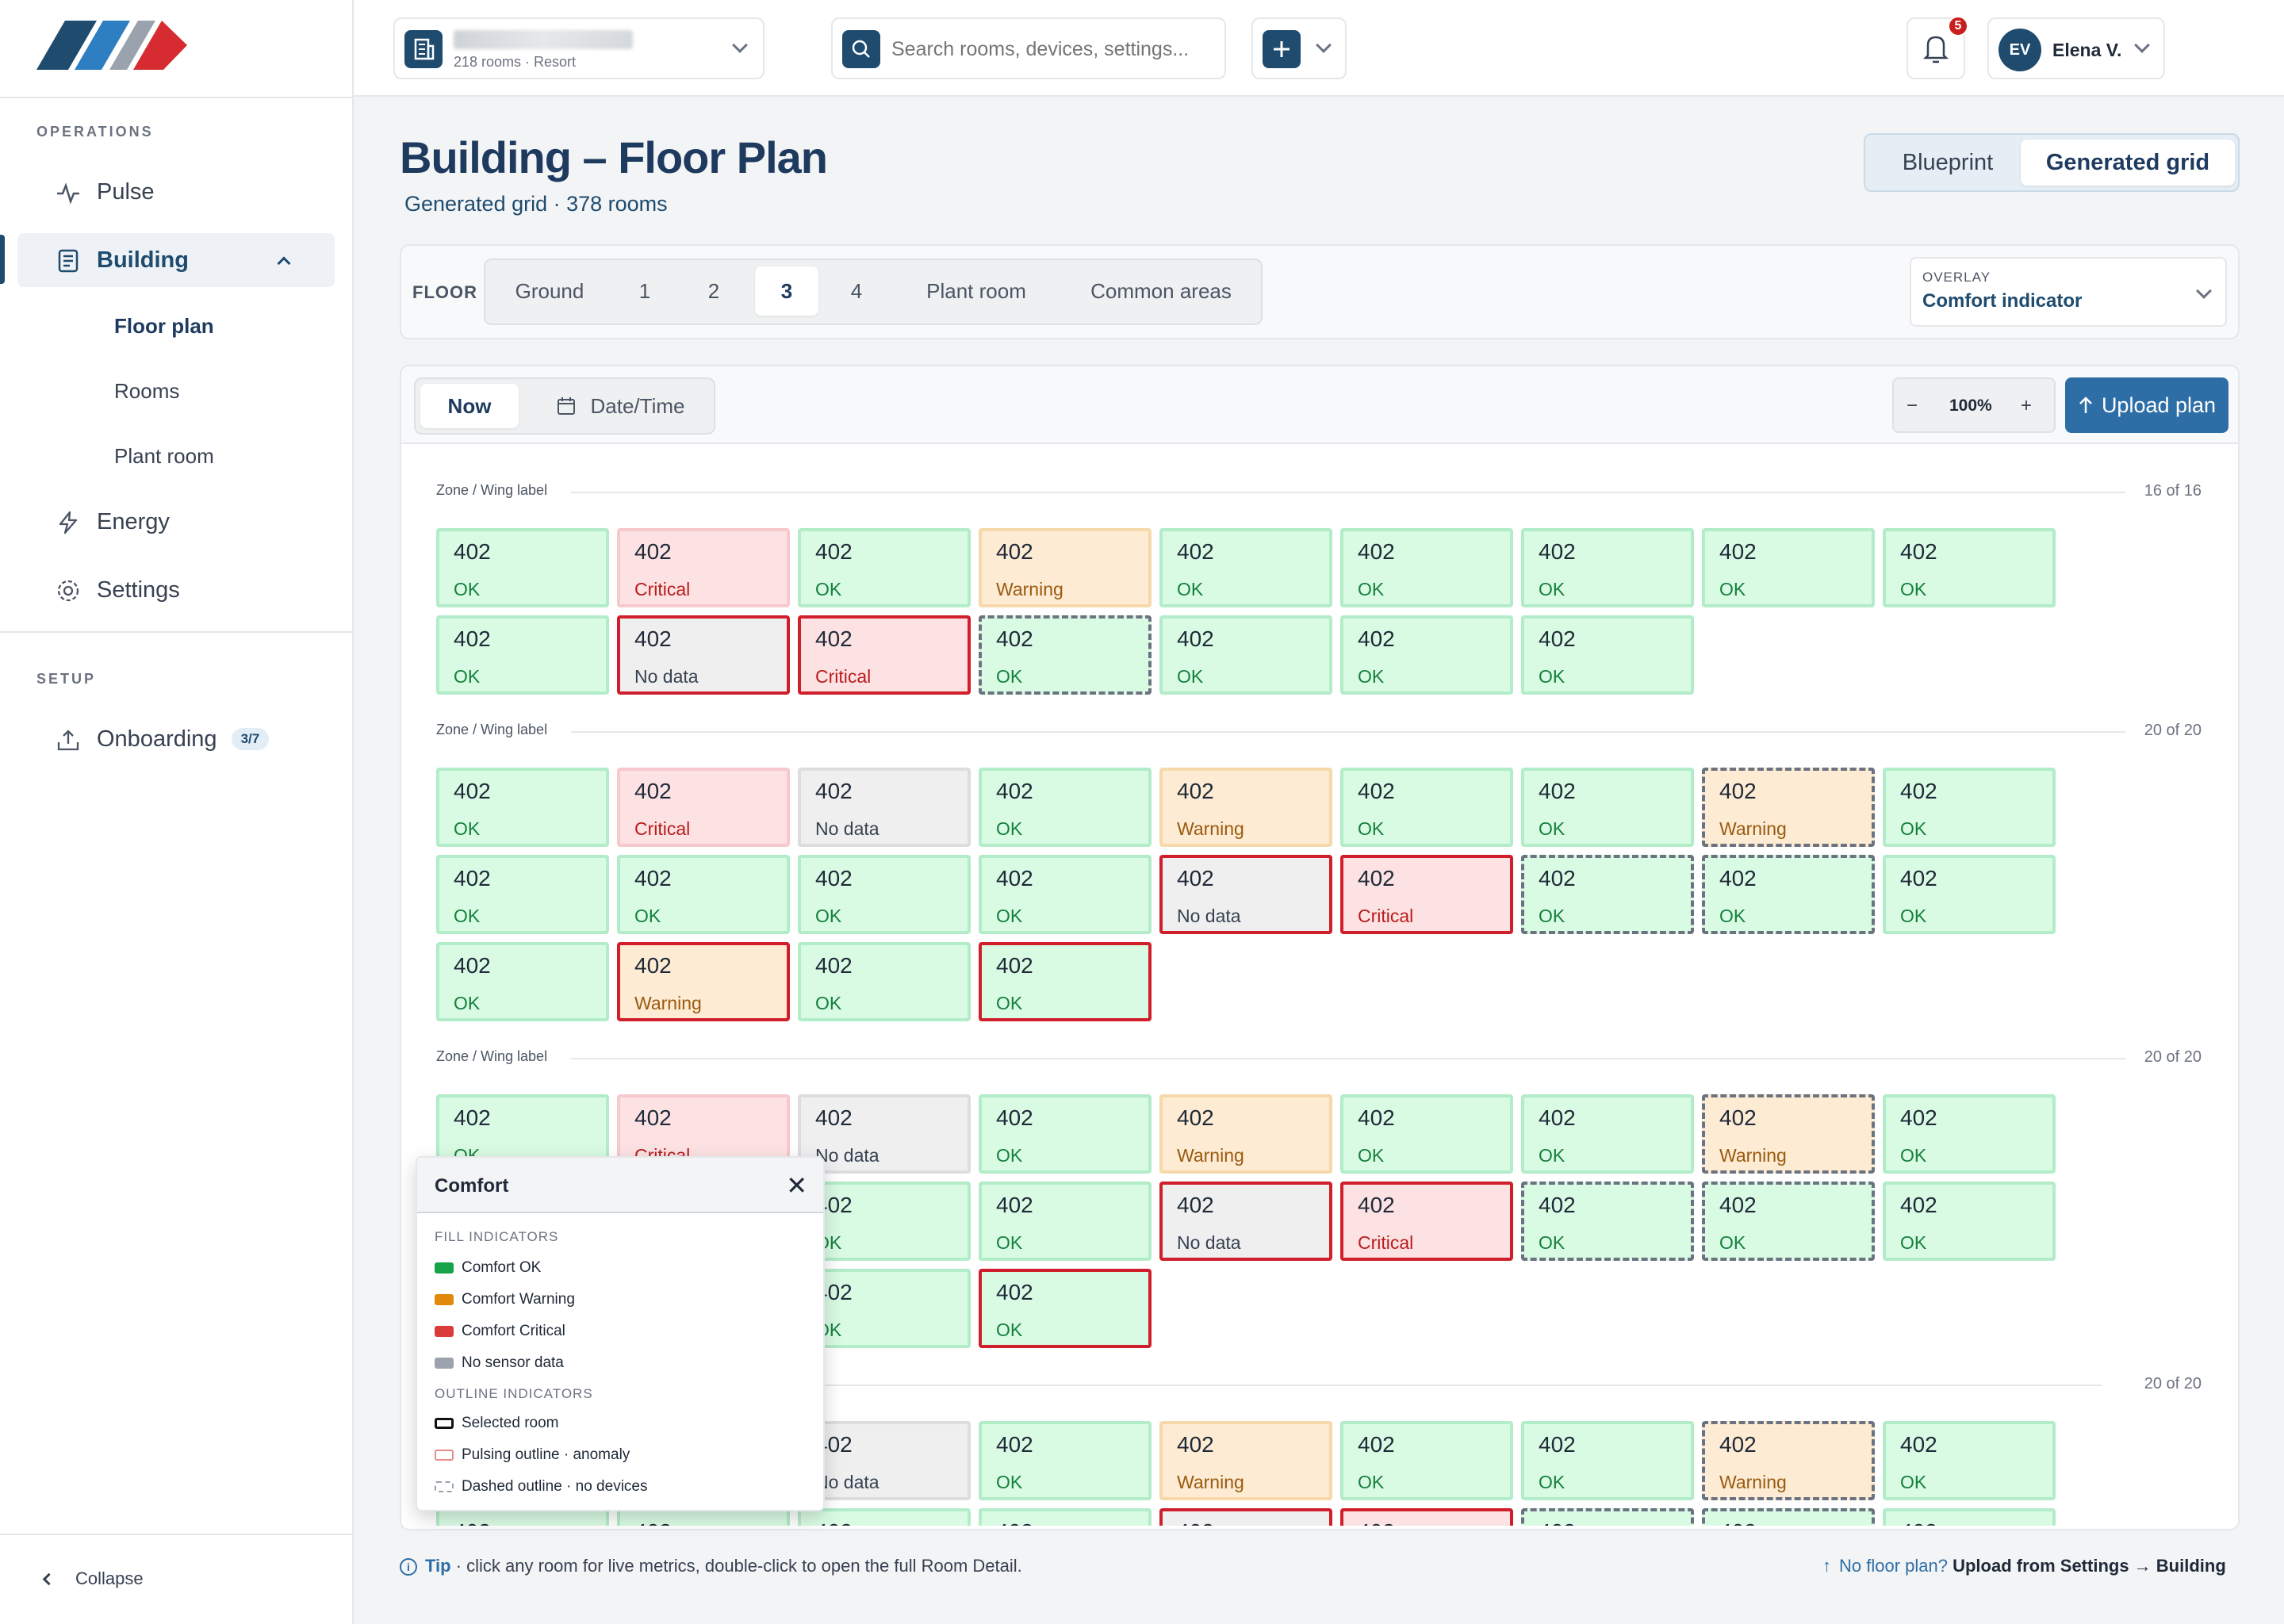 The image size is (2284, 1624). What do you see at coordinates (1161, 290) in the screenshot?
I see `tab-floor-common-areas: Common areas` at bounding box center [1161, 290].